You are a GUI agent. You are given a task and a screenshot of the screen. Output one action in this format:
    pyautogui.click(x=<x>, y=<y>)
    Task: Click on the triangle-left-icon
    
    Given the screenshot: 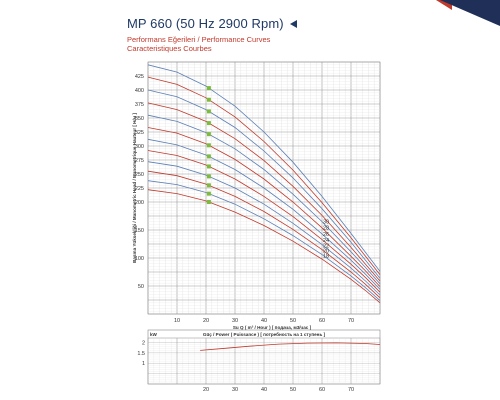 What is the action you would take?
    pyautogui.click(x=293, y=23)
    